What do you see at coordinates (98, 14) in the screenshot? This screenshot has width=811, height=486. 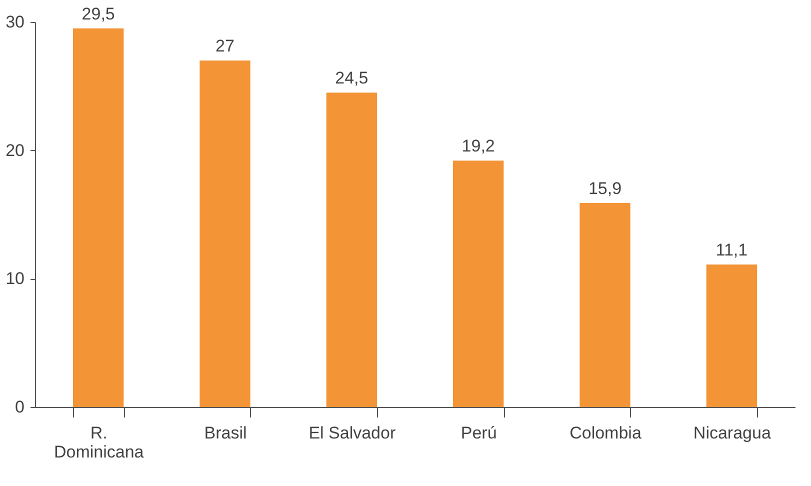 I see `data-label: 29,5` at bounding box center [98, 14].